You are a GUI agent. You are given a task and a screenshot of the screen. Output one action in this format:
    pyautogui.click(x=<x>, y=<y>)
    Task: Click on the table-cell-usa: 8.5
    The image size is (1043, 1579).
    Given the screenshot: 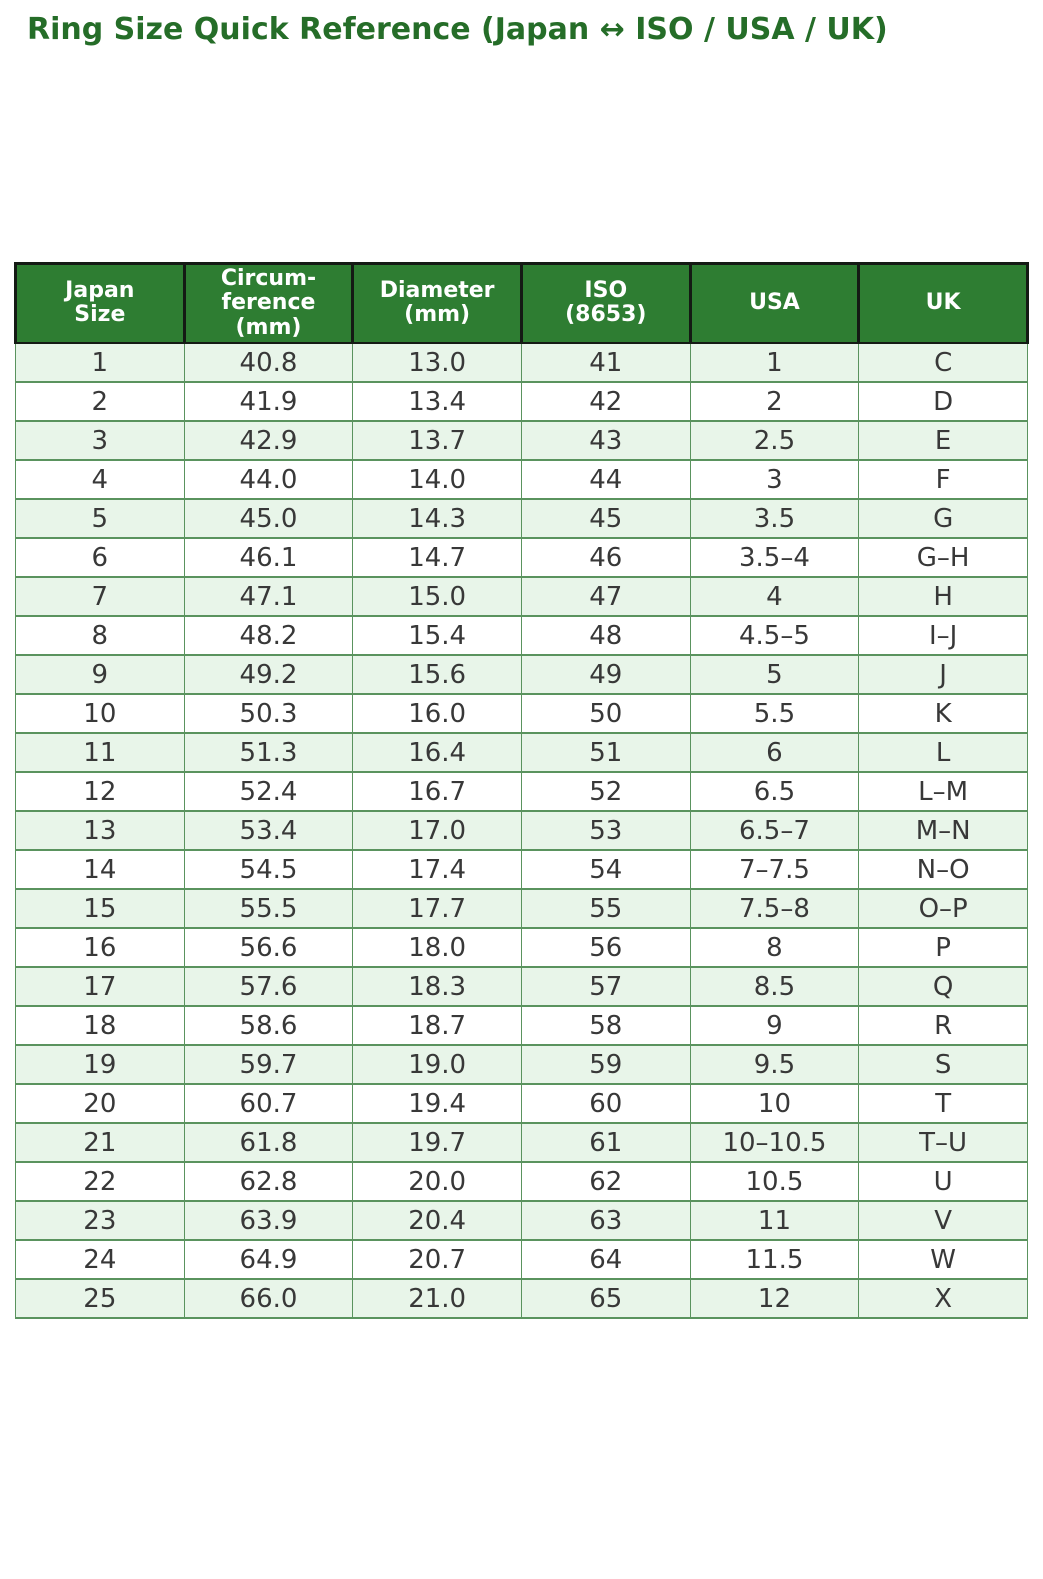 What is the action you would take?
    pyautogui.click(x=774, y=987)
    